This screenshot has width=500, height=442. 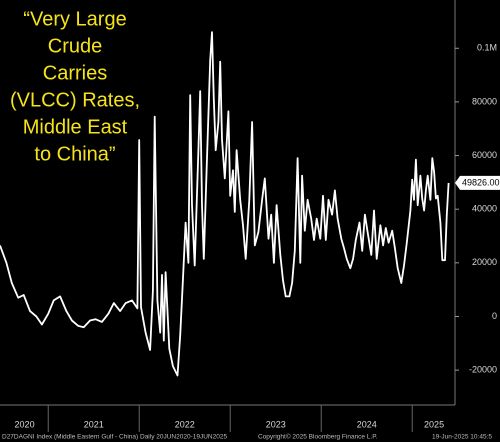 I want to click on title-line: Crude, so click(x=75, y=46).